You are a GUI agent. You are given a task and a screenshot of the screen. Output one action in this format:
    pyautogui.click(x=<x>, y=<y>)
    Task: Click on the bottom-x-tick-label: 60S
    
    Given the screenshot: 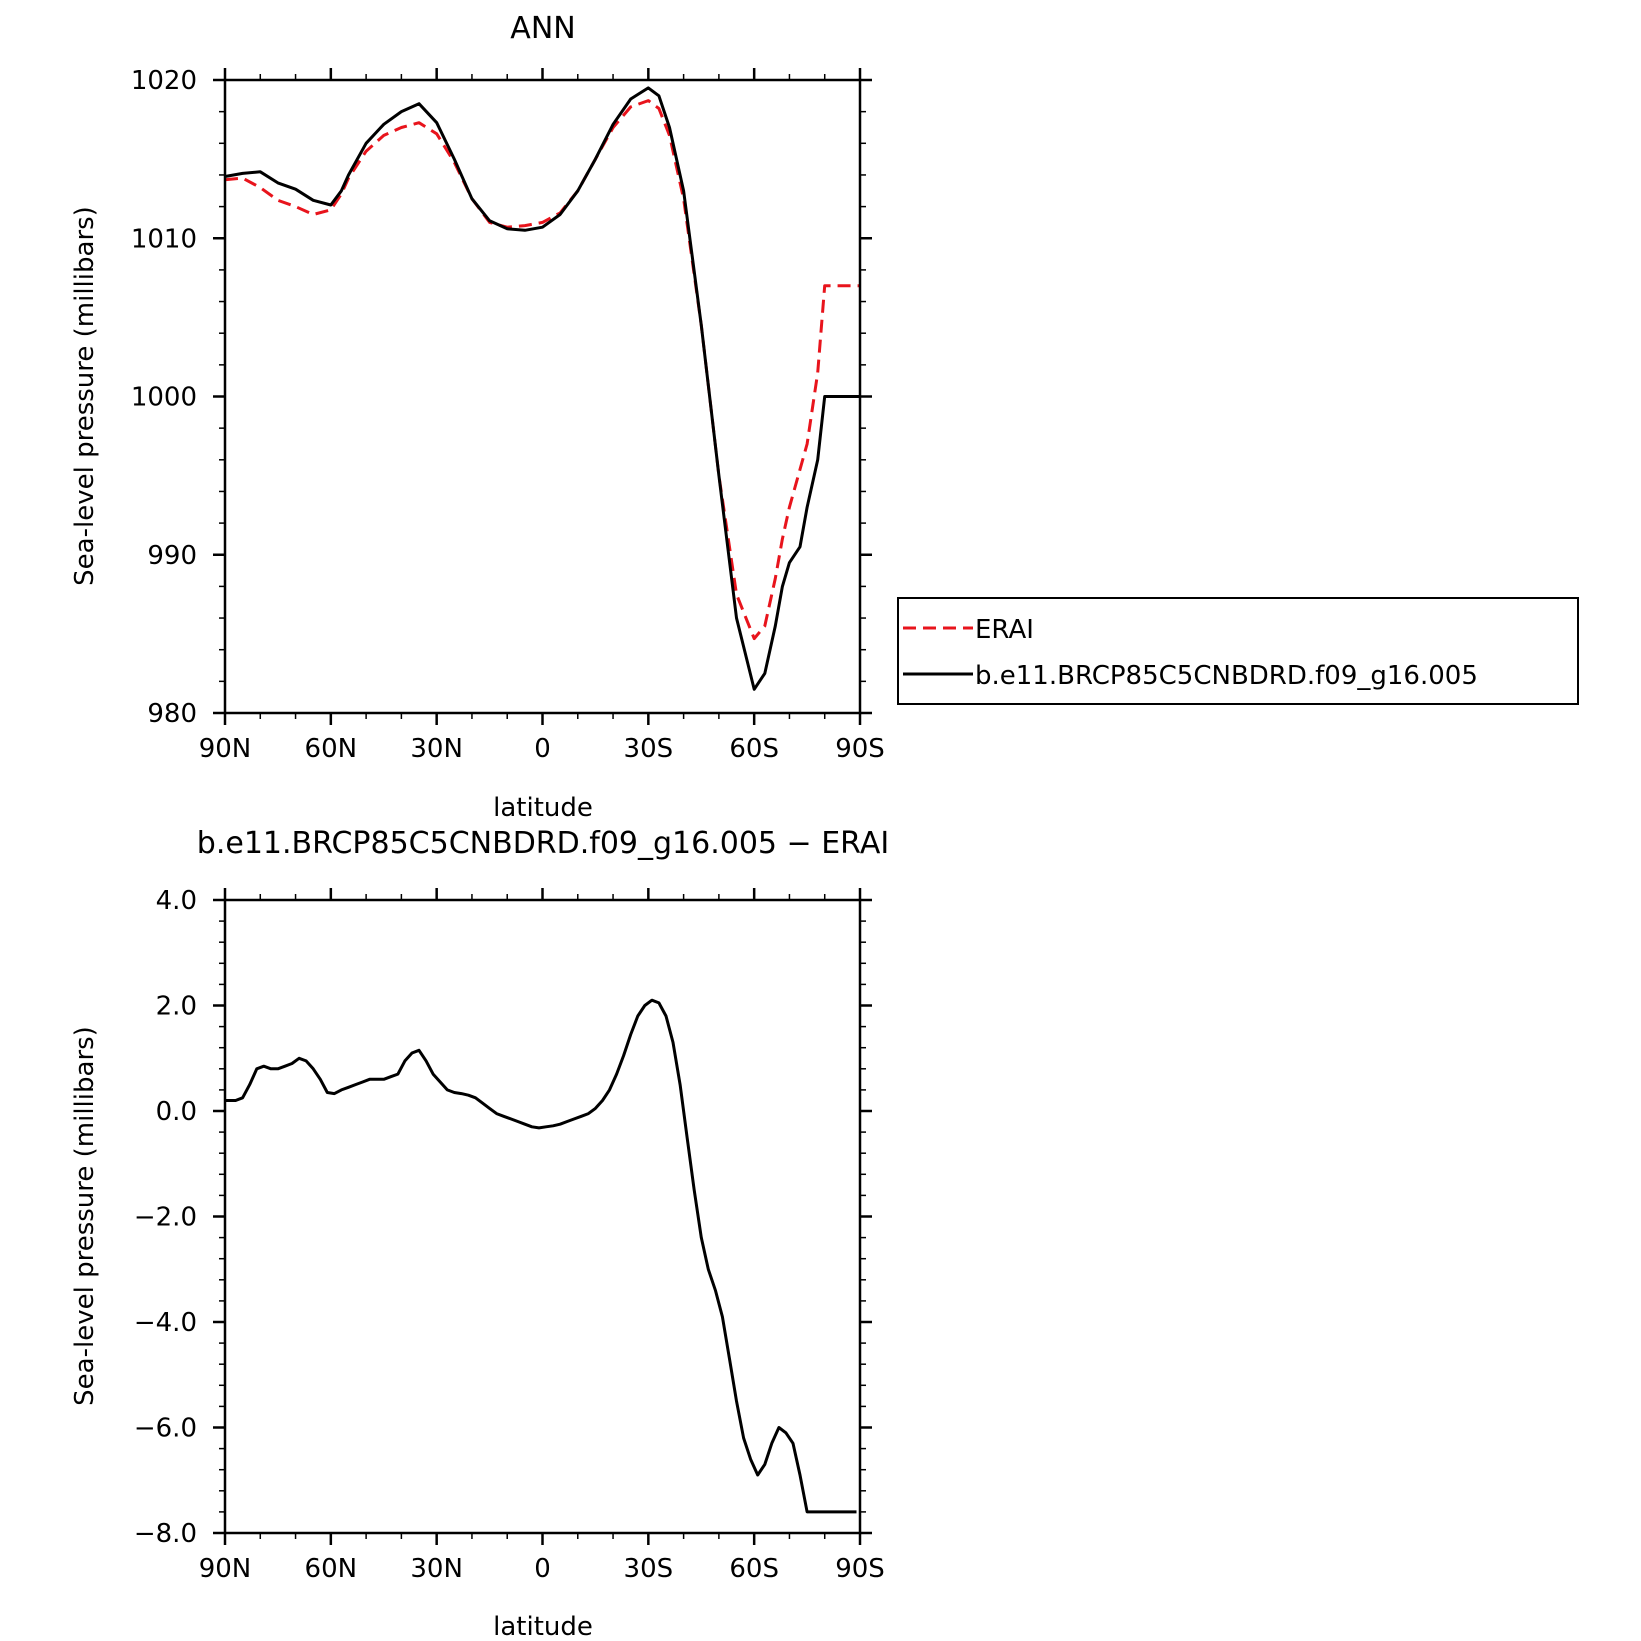 What is the action you would take?
    pyautogui.click(x=754, y=1569)
    